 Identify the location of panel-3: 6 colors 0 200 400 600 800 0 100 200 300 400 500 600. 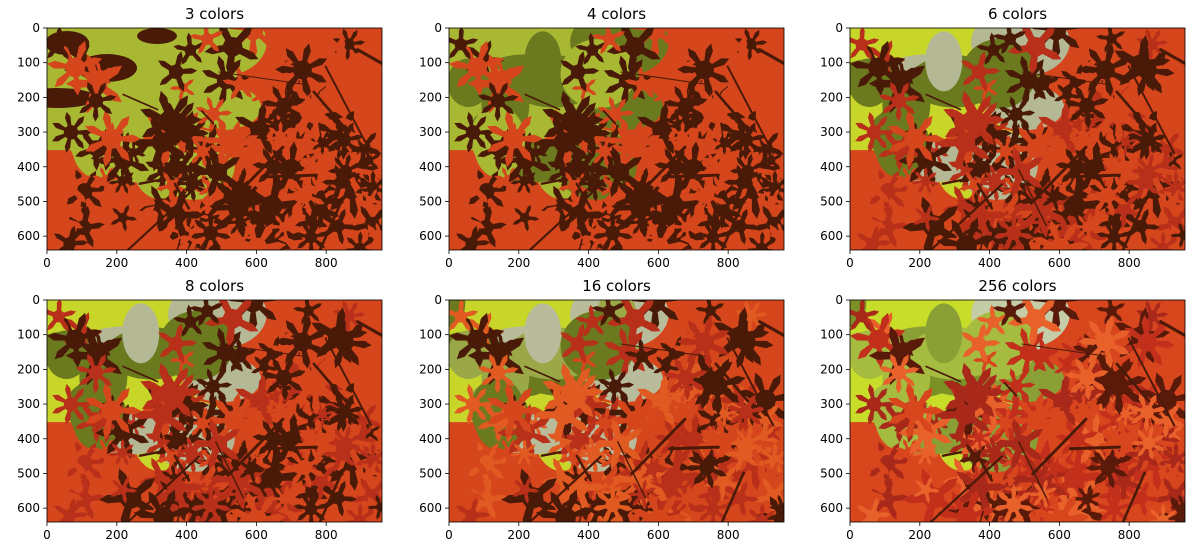
(1003, 137).